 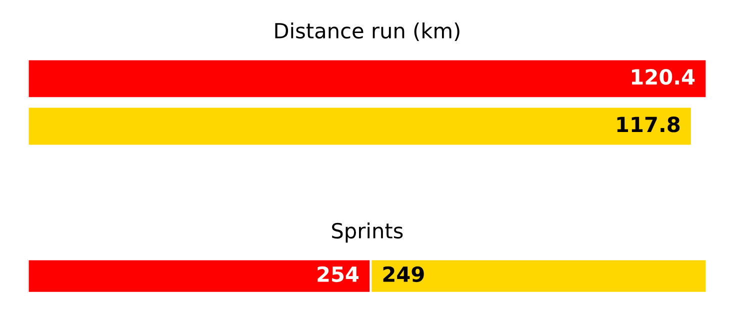 I want to click on data-label: 249, so click(x=403, y=274).